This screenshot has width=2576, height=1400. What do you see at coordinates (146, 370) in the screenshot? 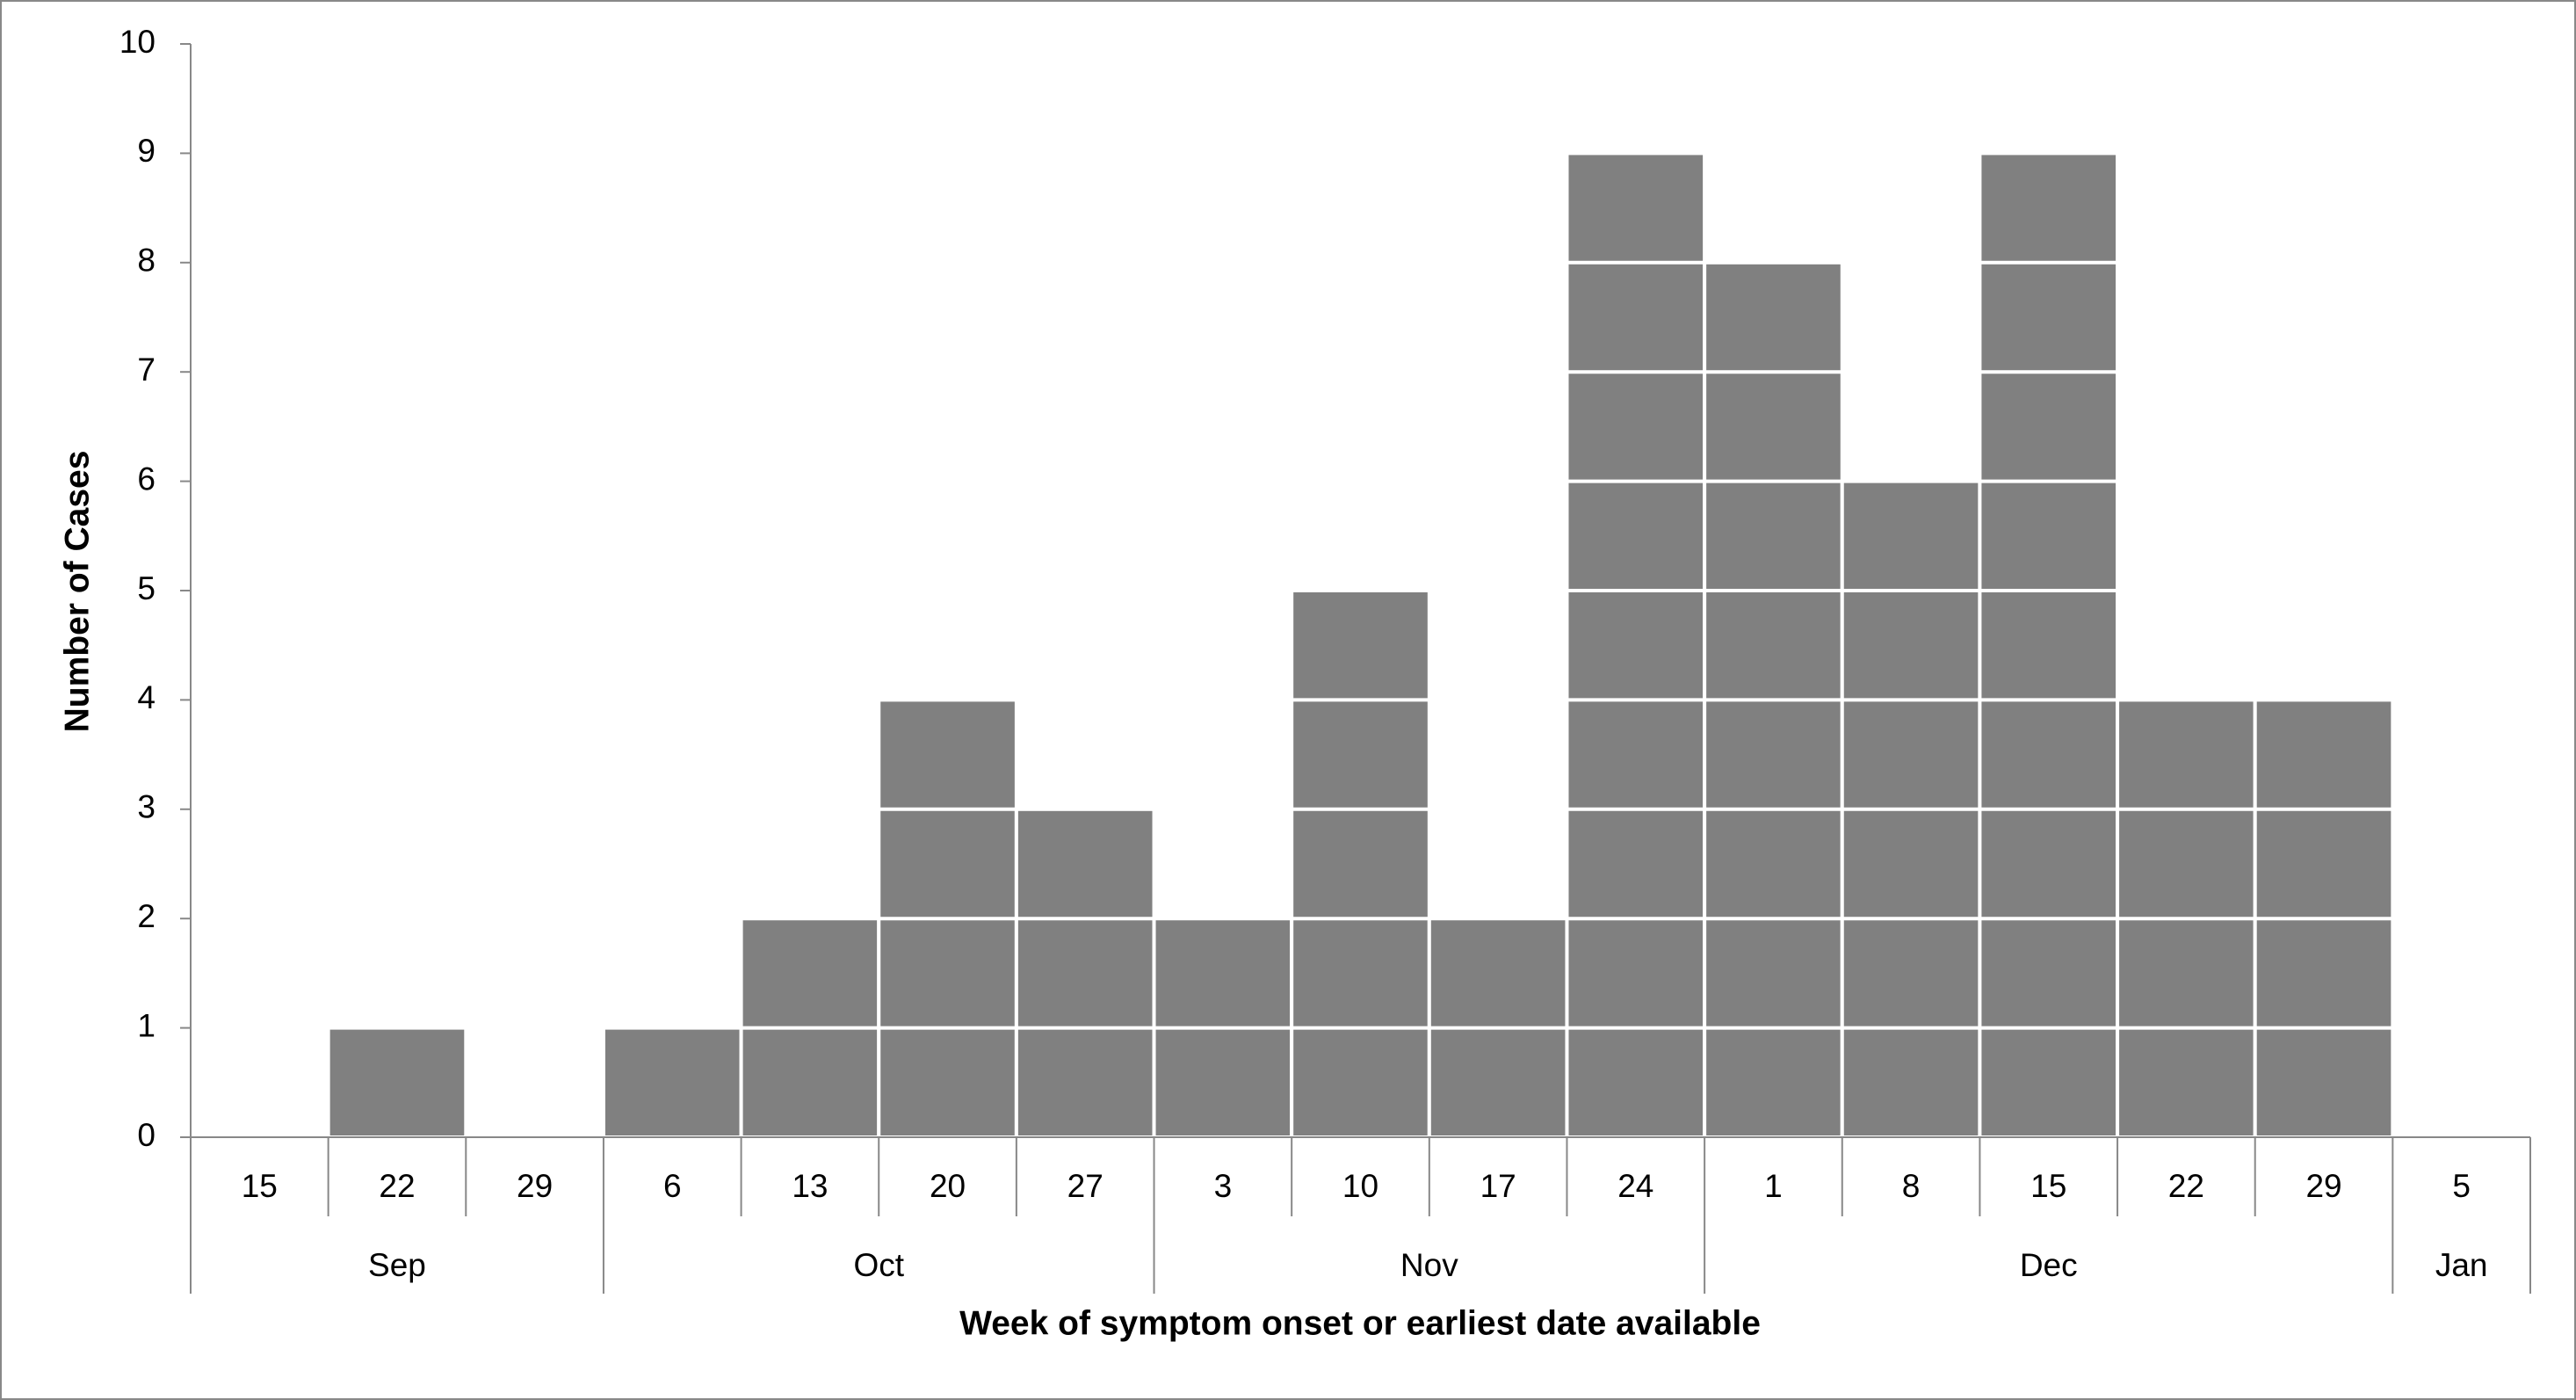
I see `y-tick-label: 7` at bounding box center [146, 370].